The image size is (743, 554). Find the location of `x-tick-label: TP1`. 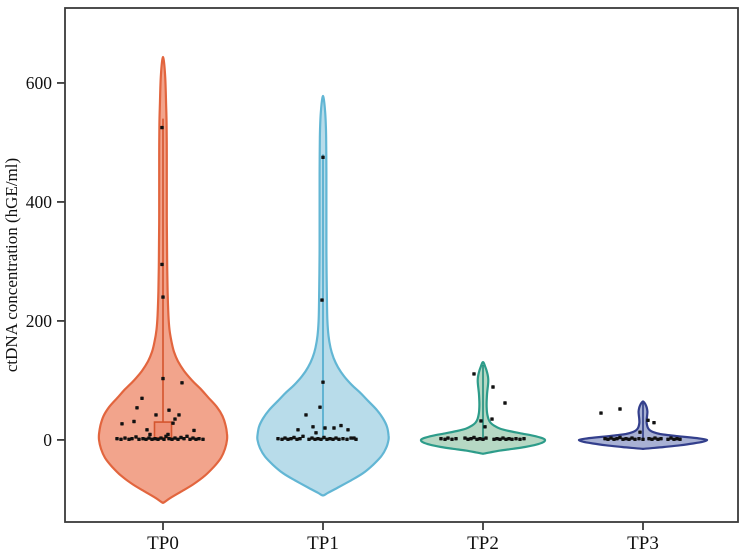

x-tick-label: TP1 is located at coordinates (323, 543).